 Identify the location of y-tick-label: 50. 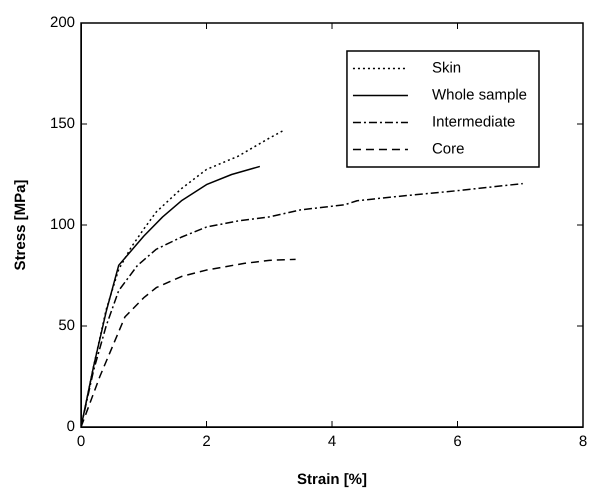
(67, 325).